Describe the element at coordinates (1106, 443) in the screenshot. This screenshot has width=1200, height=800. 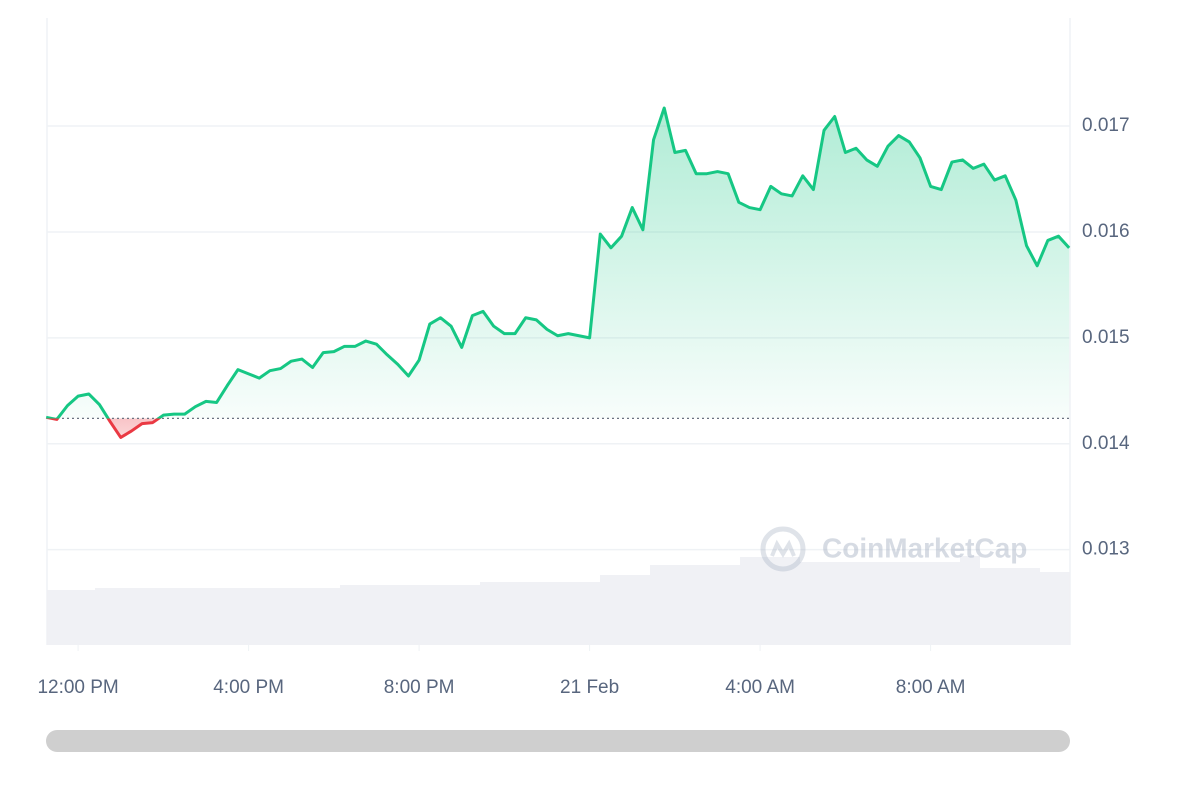
I see `y-tick-label: 0.014` at that location.